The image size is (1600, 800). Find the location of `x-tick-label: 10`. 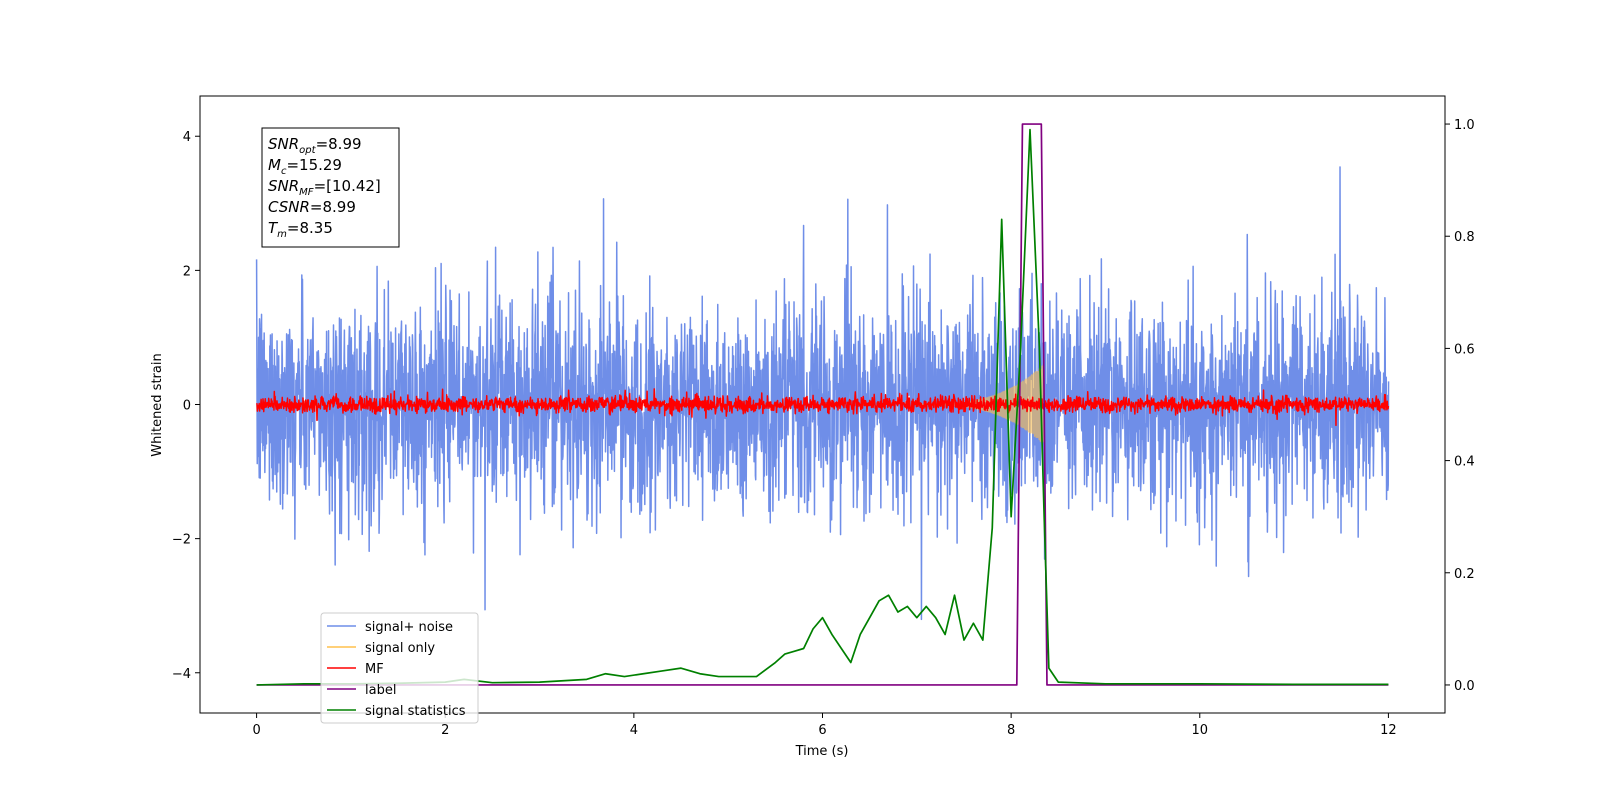

x-tick-label: 10 is located at coordinates (1199, 730).